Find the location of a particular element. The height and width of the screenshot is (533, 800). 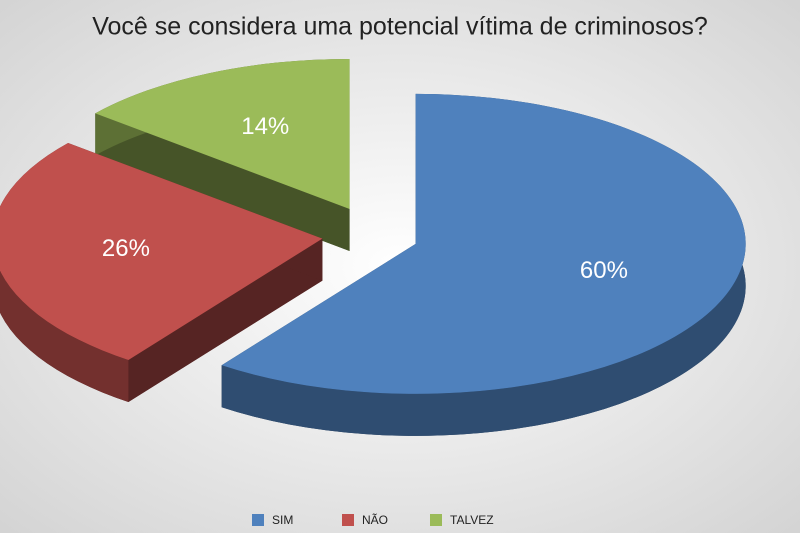

data-label: 14% is located at coordinates (265, 126).